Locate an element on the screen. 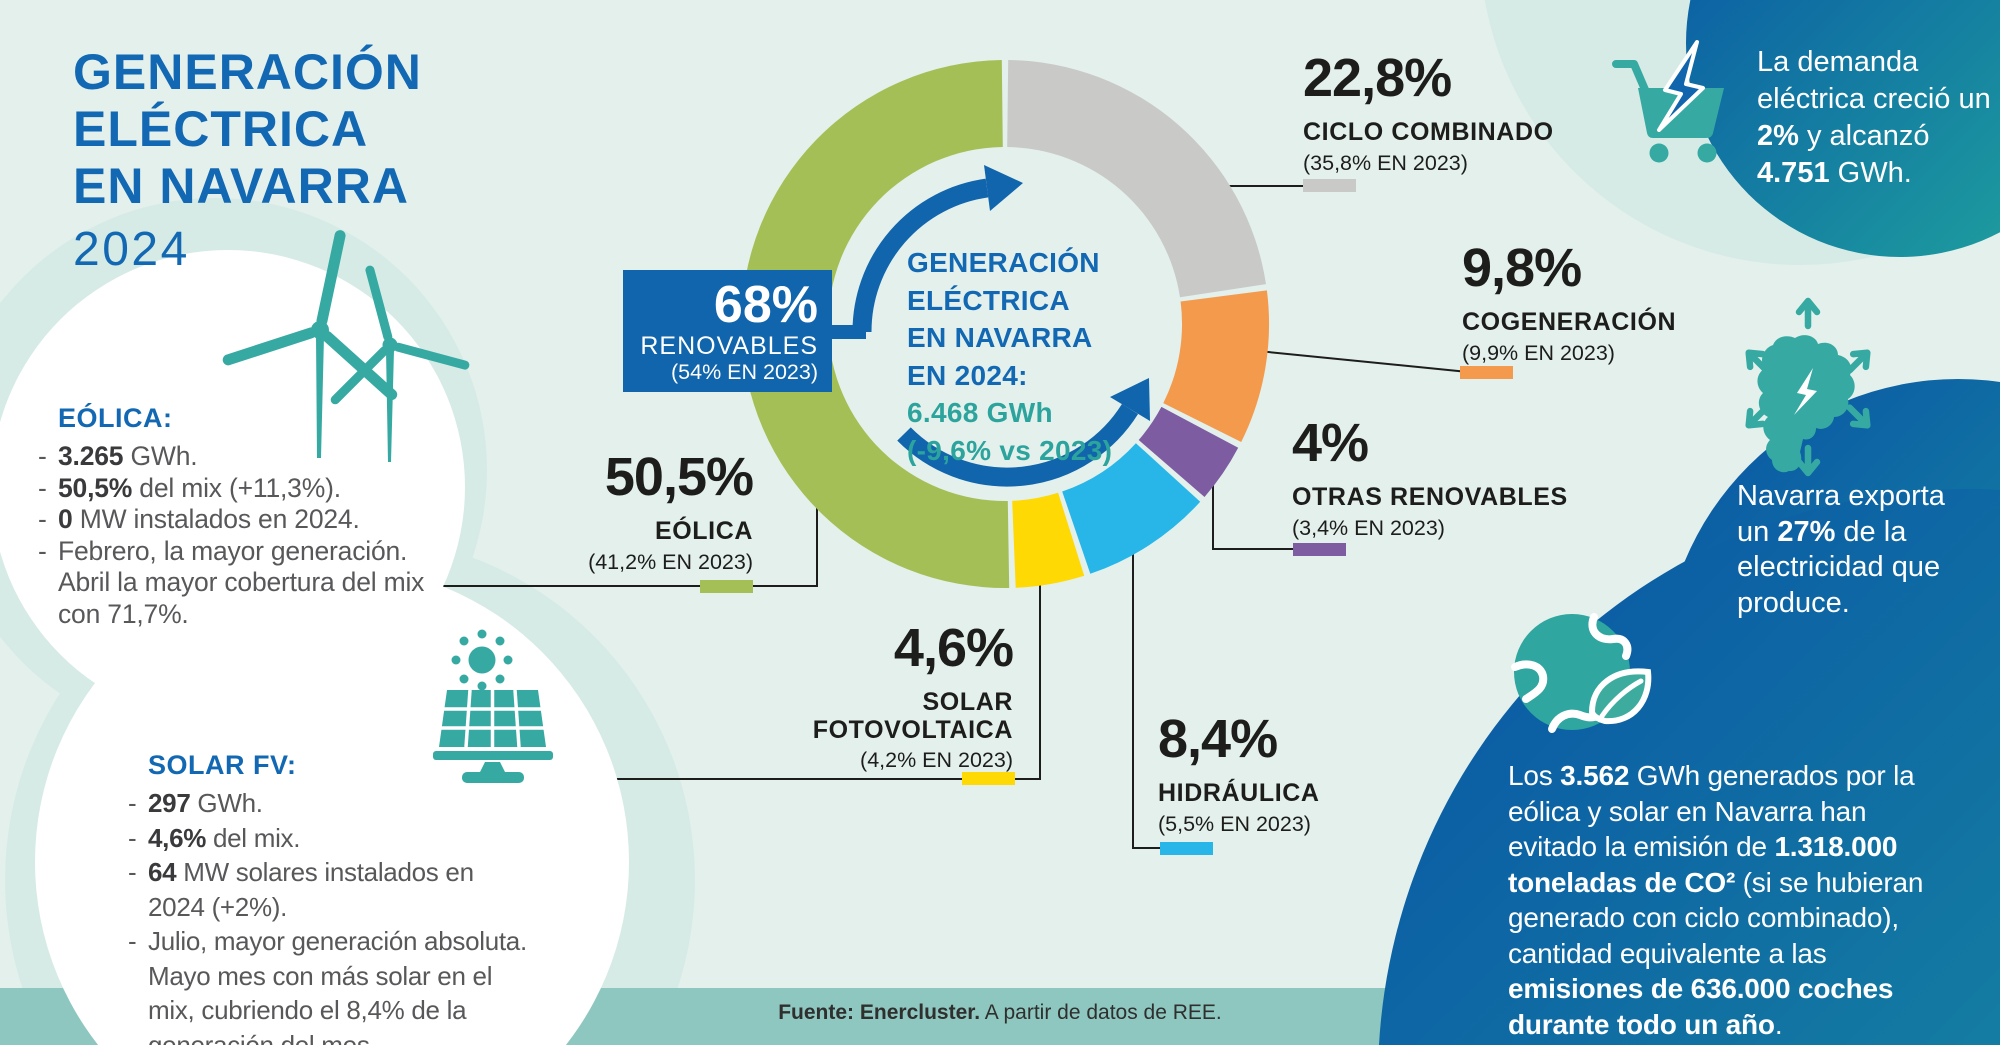 Image resolution: width=2000 pixels, height=1045 pixels. label-solar-fotovoltaica: 4,6% SOLAR FOTOVOLTAICA (4,2% EN 2023) is located at coordinates (903, 695).